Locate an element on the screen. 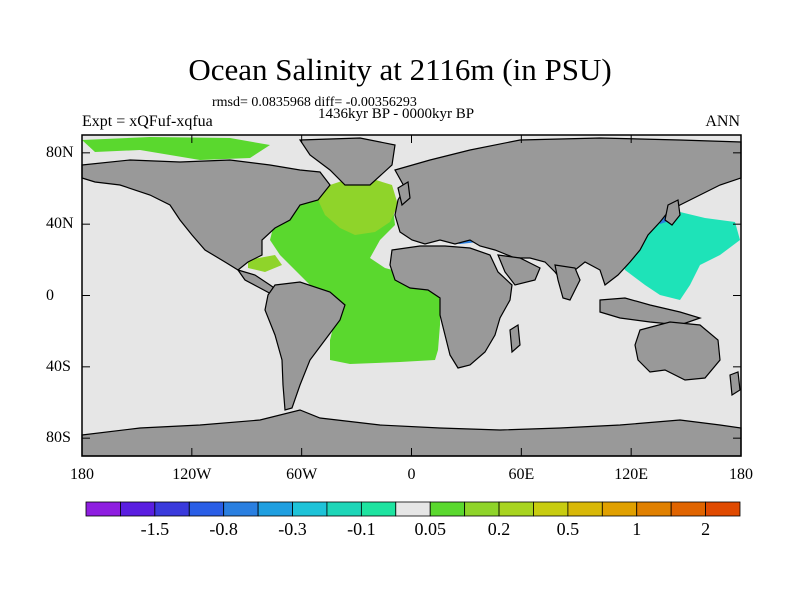 The image size is (800, 600). lat-tick-label: 80S is located at coordinates (58, 438).